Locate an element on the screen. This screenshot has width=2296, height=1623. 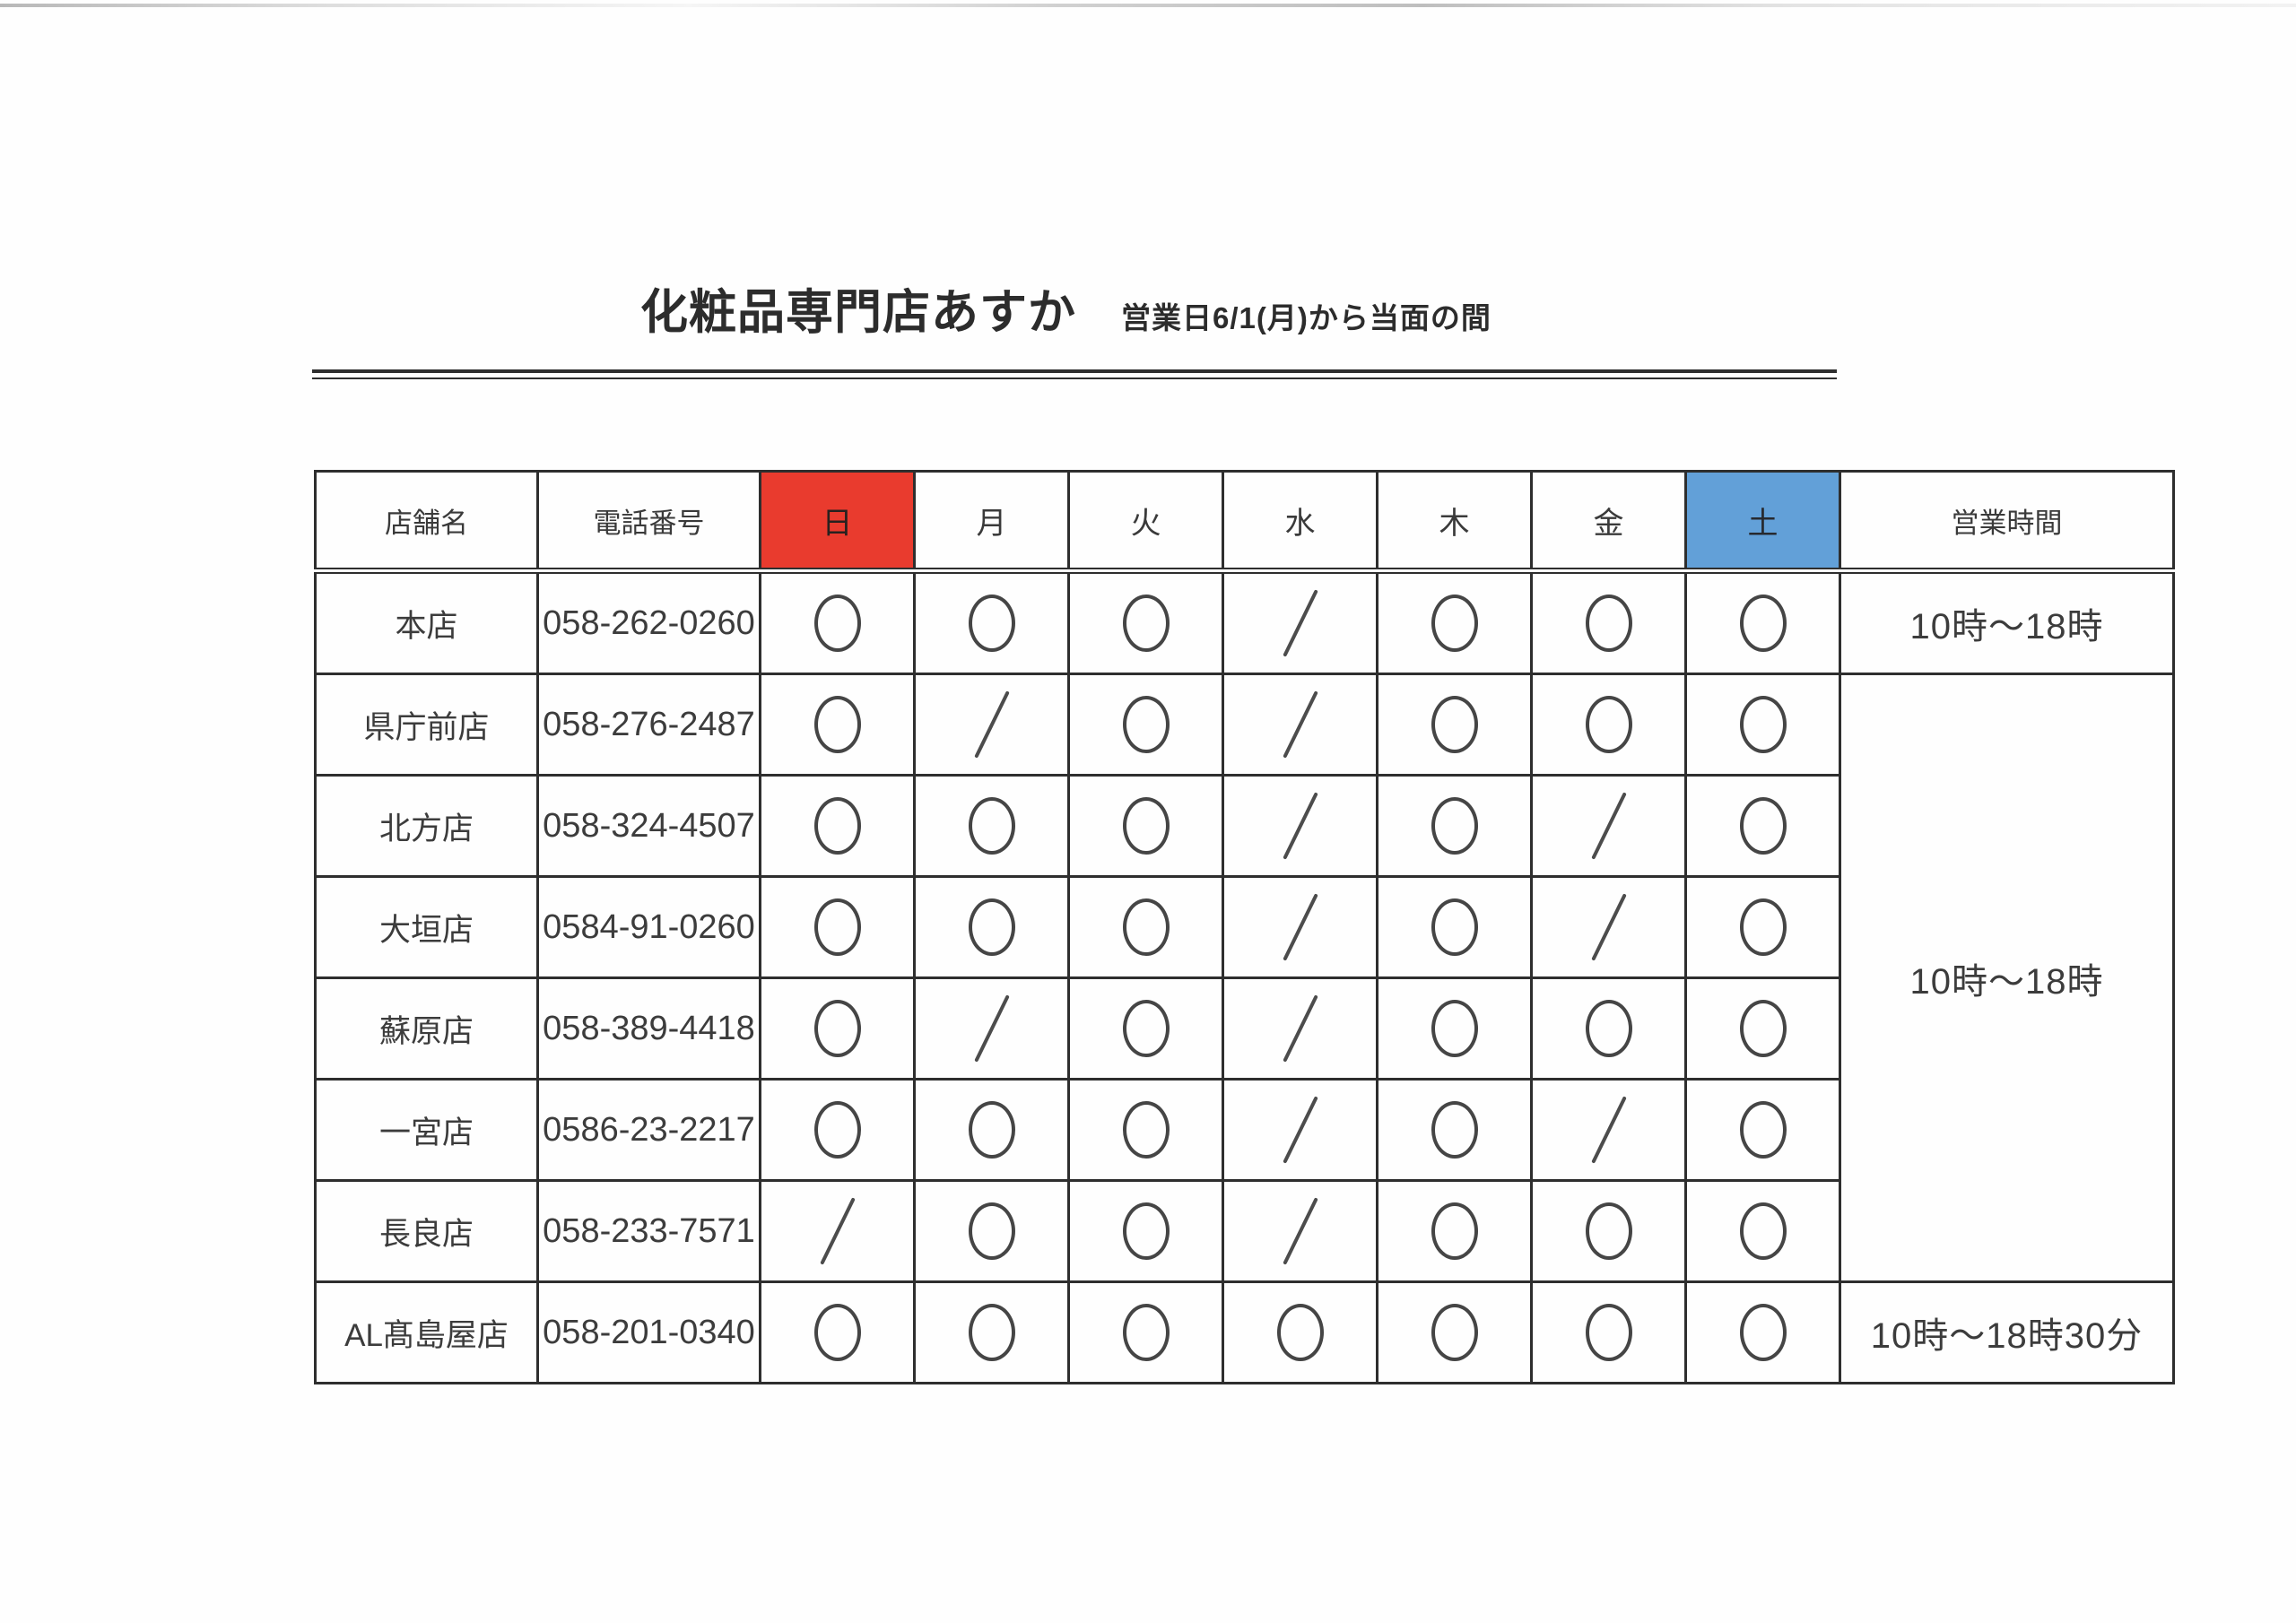
phone-cell: 058-276-2487 is located at coordinates (648, 725).